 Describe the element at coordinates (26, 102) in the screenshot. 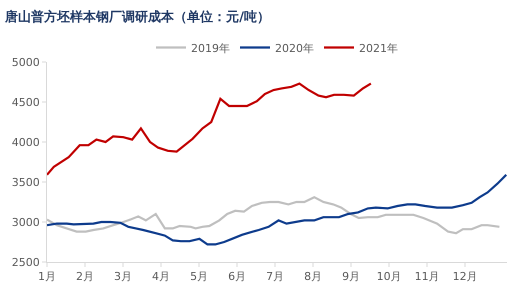

I see `y-tick-label: 4500` at that location.